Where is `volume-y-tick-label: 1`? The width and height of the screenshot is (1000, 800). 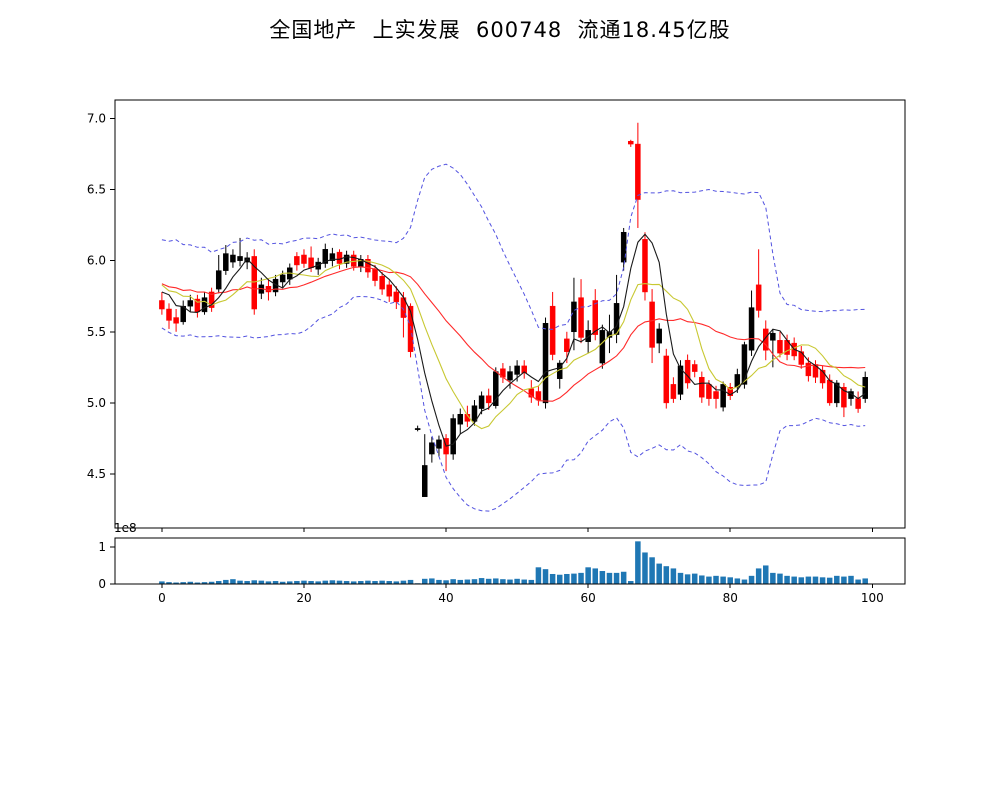 volume-y-tick-label: 1 is located at coordinates (102, 547).